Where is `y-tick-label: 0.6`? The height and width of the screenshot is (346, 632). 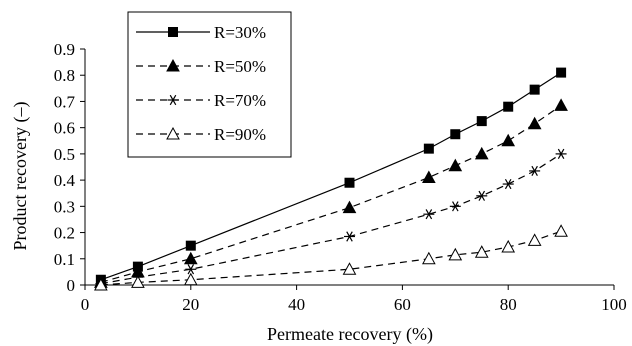 y-tick-label: 0.6 is located at coordinates (64, 128).